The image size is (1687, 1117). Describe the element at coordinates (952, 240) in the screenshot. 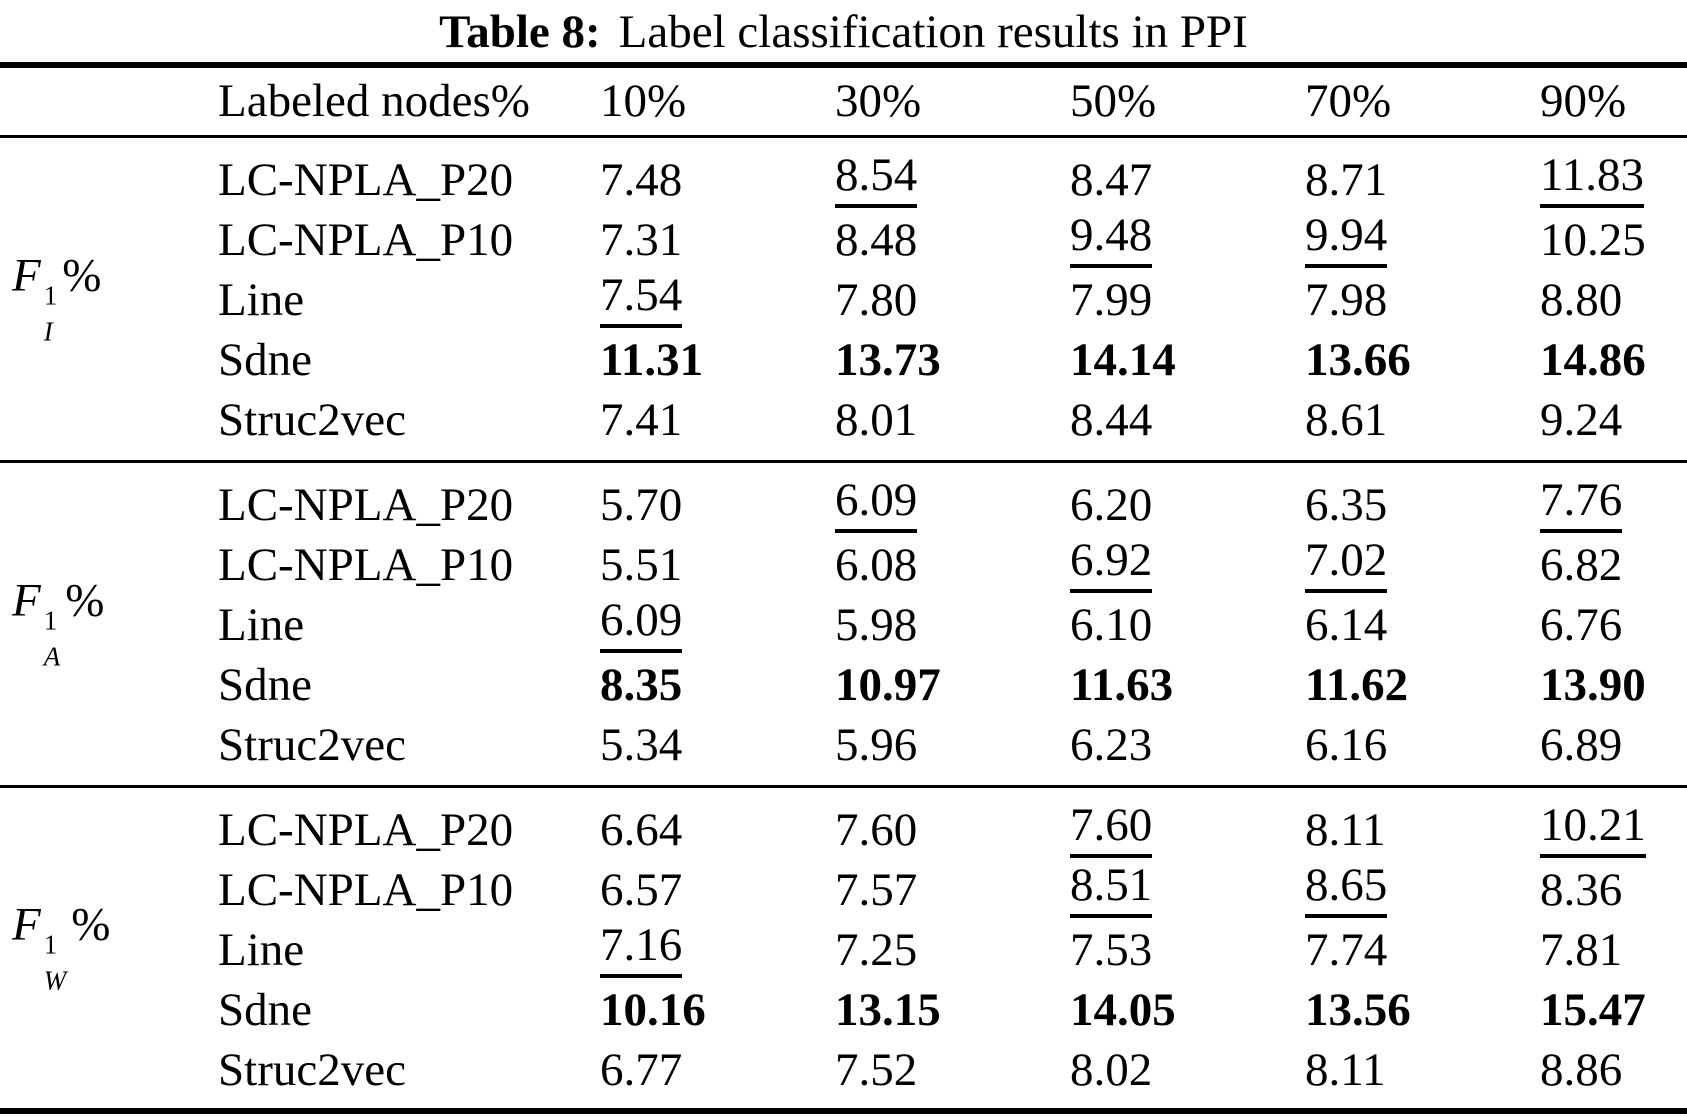

I see `table-row: LC-NPLA_P10 7.31 8.48 9.48 9.94 10.25` at that location.